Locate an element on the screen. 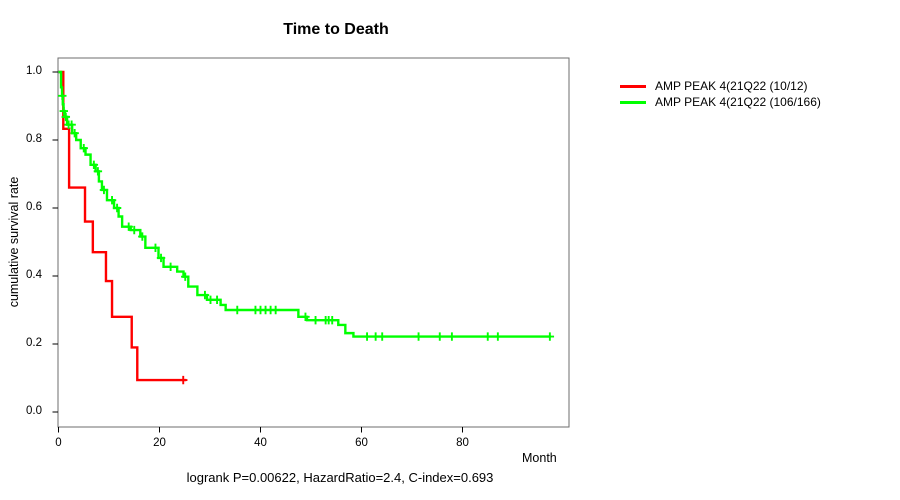 Image resolution: width=900 pixels, height=500 pixels. y-tick-label: 0.6 is located at coordinates (34, 207).